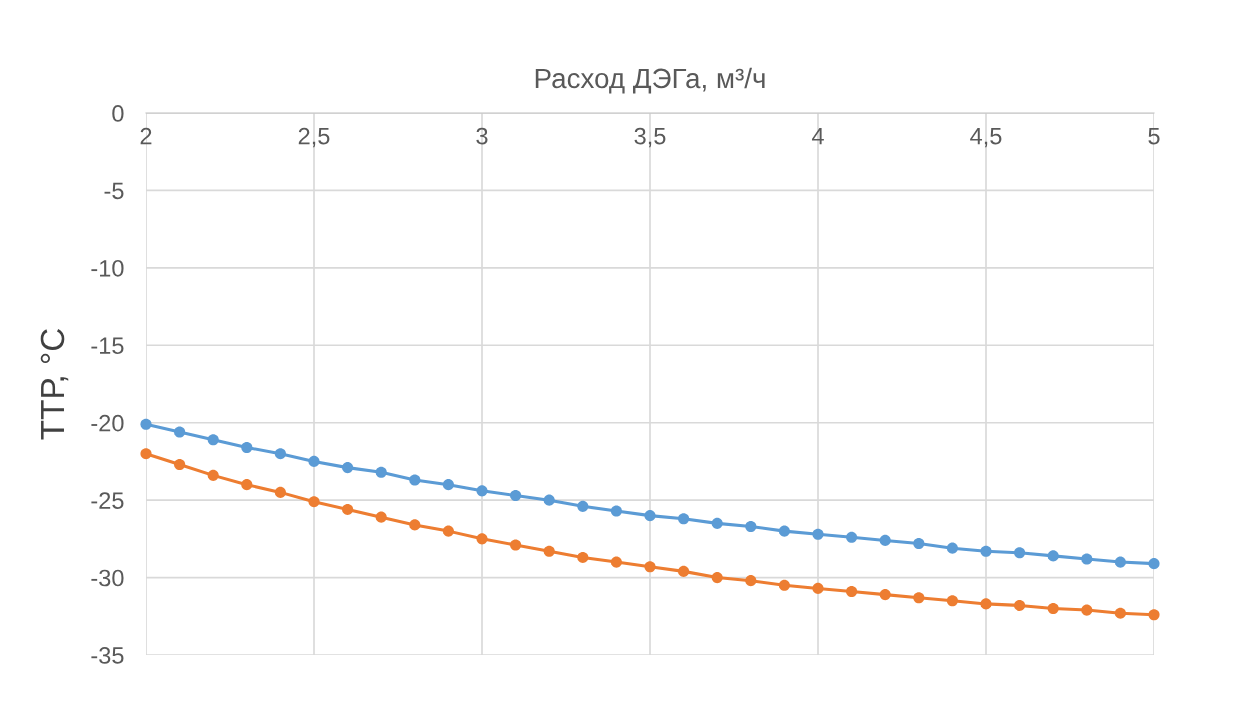  I want to click on x-axis-title: Расход ДЭГа, м³/ч, so click(650, 80).